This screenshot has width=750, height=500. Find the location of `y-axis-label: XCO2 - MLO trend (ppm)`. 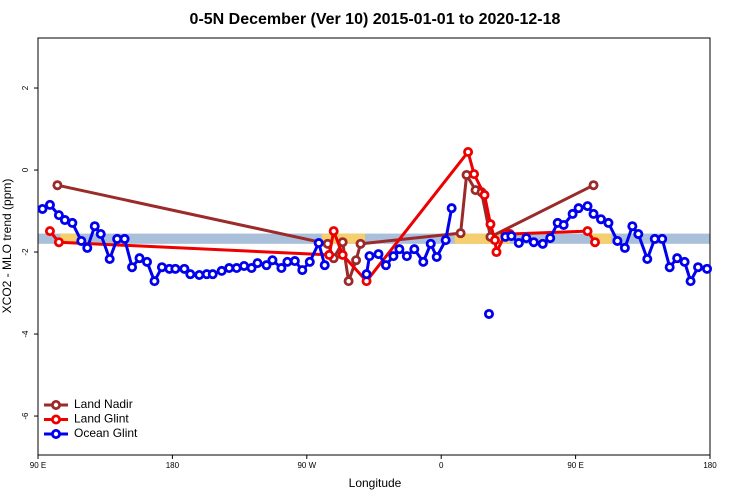

y-axis-label: XCO2 - MLO trend (ppm) is located at coordinates (7, 246).